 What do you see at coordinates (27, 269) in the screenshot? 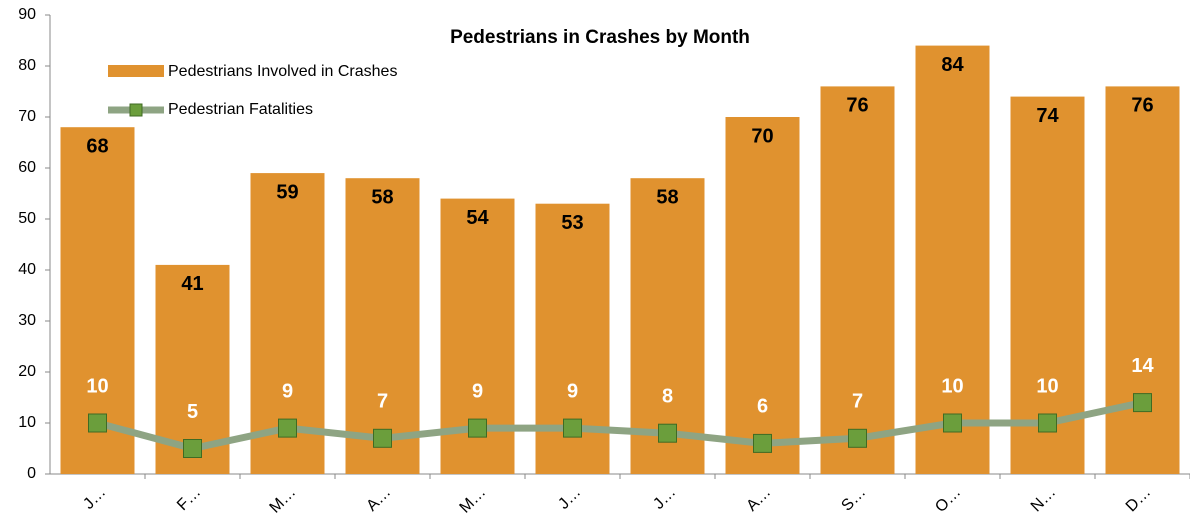
I see `y-tick-label: 40` at bounding box center [27, 269].